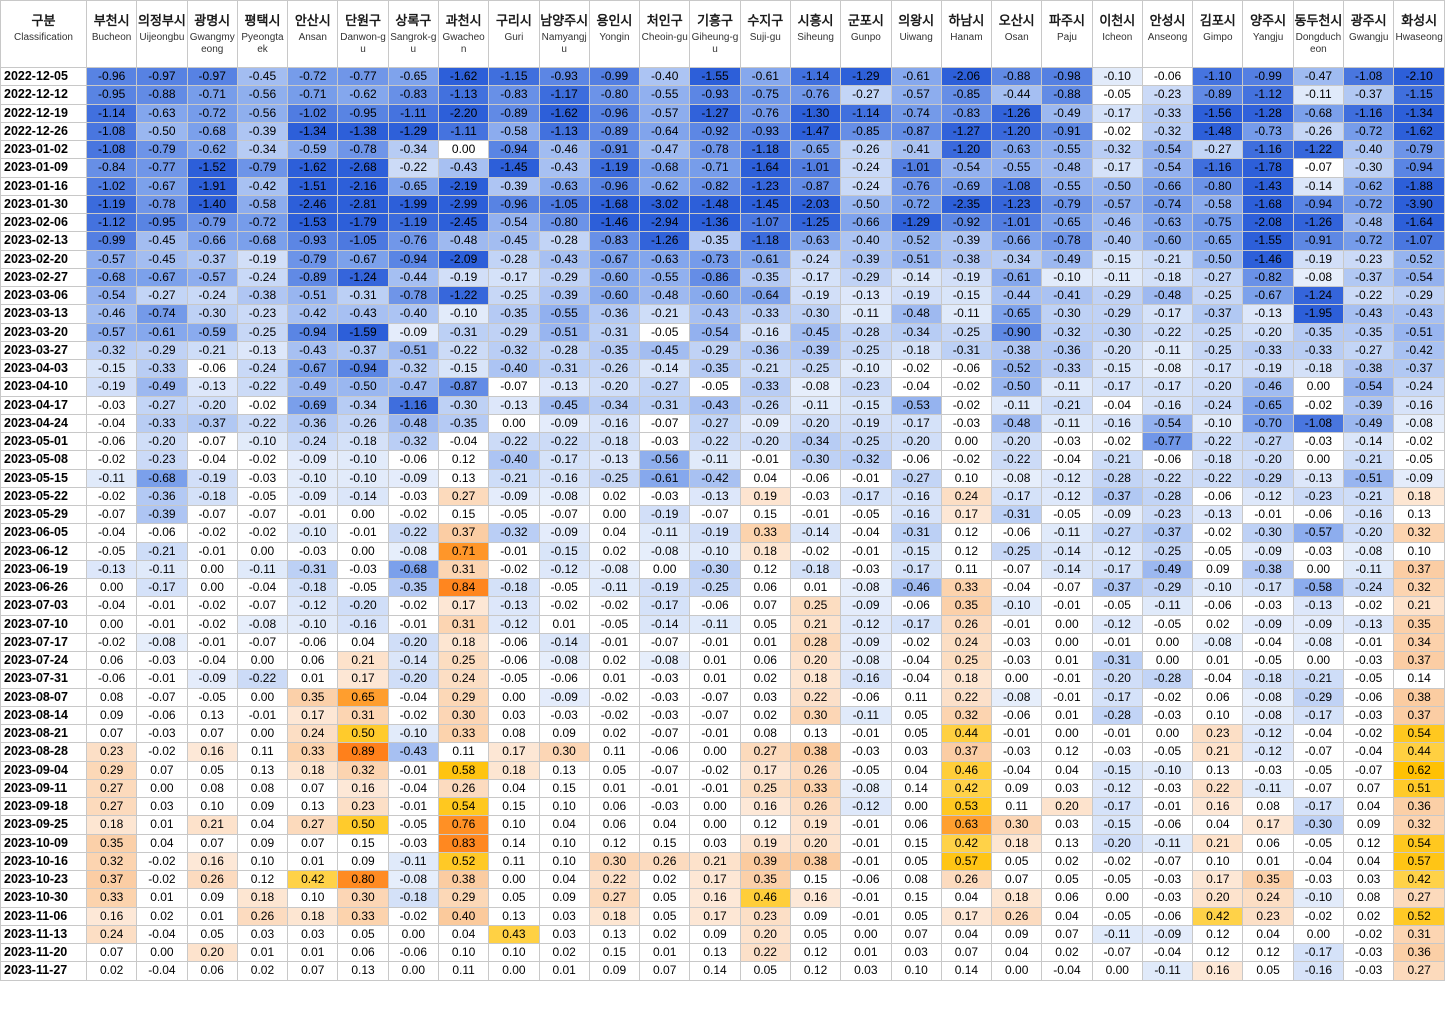 The width and height of the screenshot is (1445, 1020). Describe the element at coordinates (514, 37) in the screenshot. I see `header-english: Guri` at that location.